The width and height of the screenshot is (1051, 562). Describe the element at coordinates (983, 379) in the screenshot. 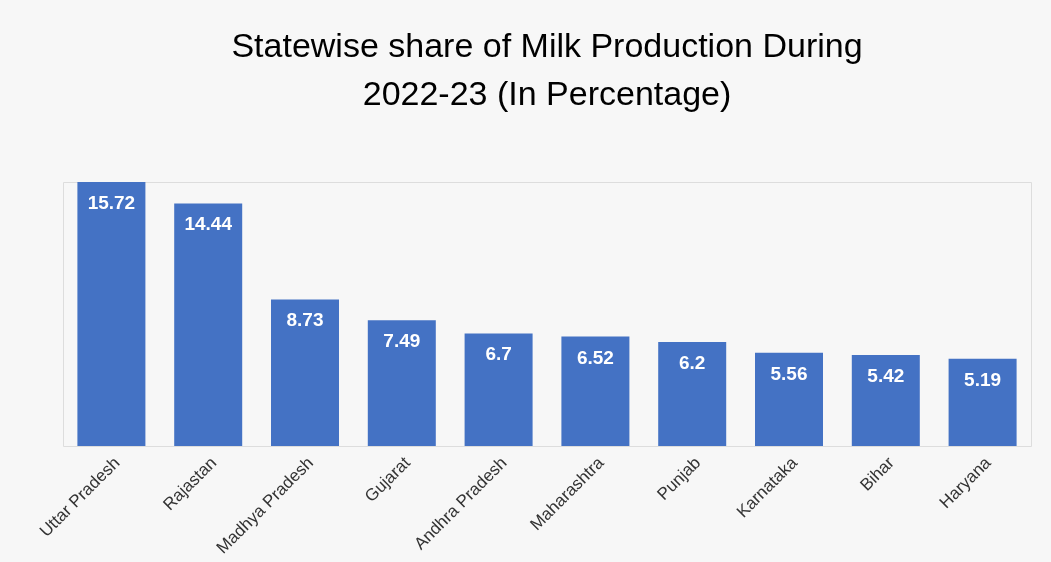

I see `data-label: 5.19` at that location.